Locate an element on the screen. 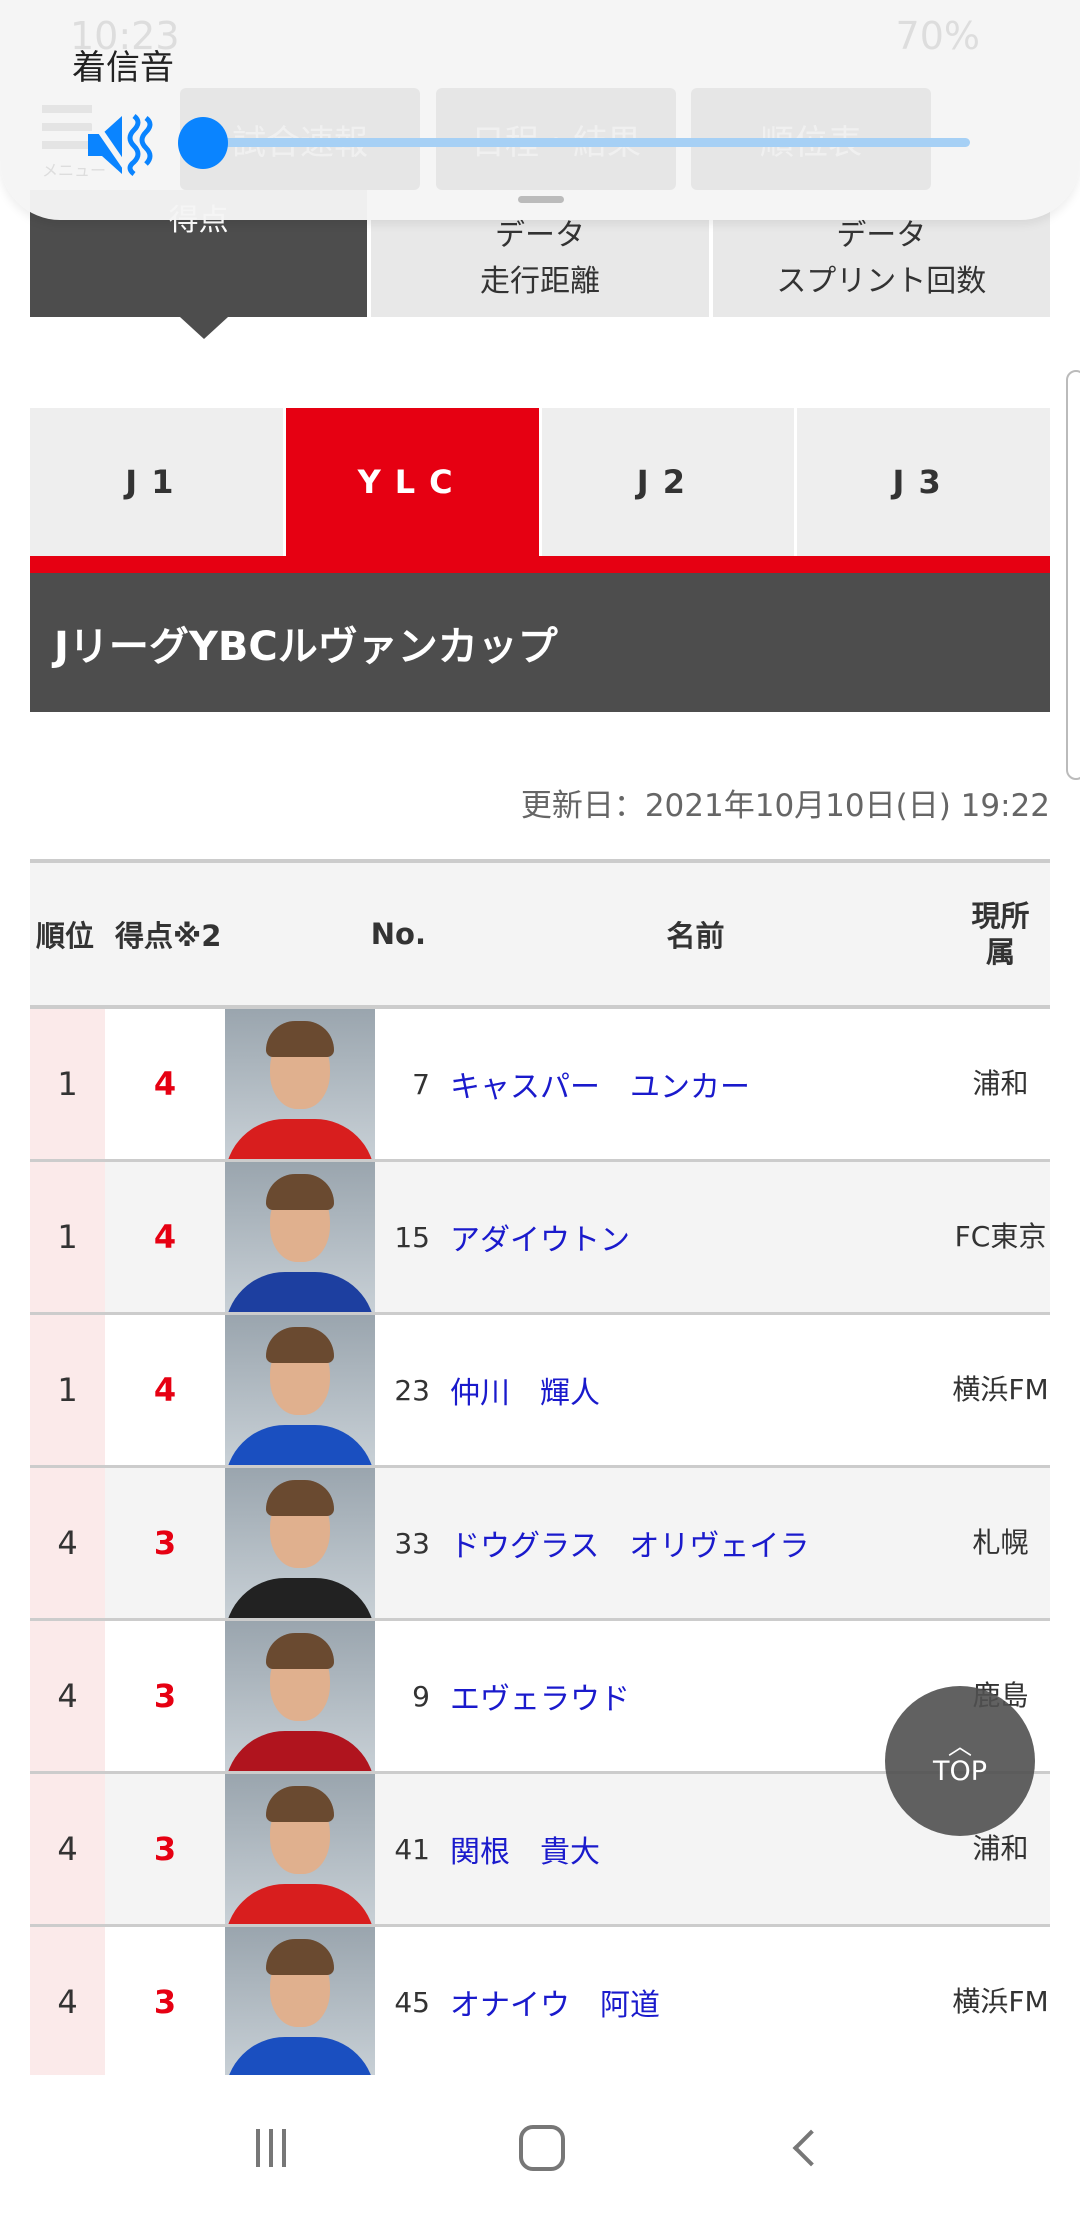 This screenshot has width=1080, height=2220. team-cell: 浦和 is located at coordinates (1000, 1084).